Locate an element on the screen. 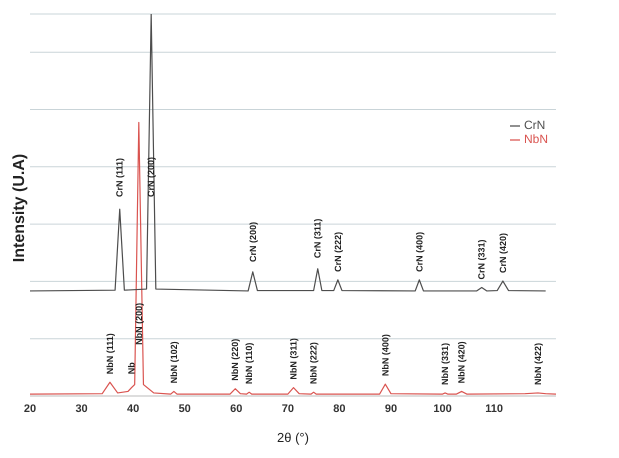 The image size is (619, 458). legend-label: CrN is located at coordinates (535, 125).